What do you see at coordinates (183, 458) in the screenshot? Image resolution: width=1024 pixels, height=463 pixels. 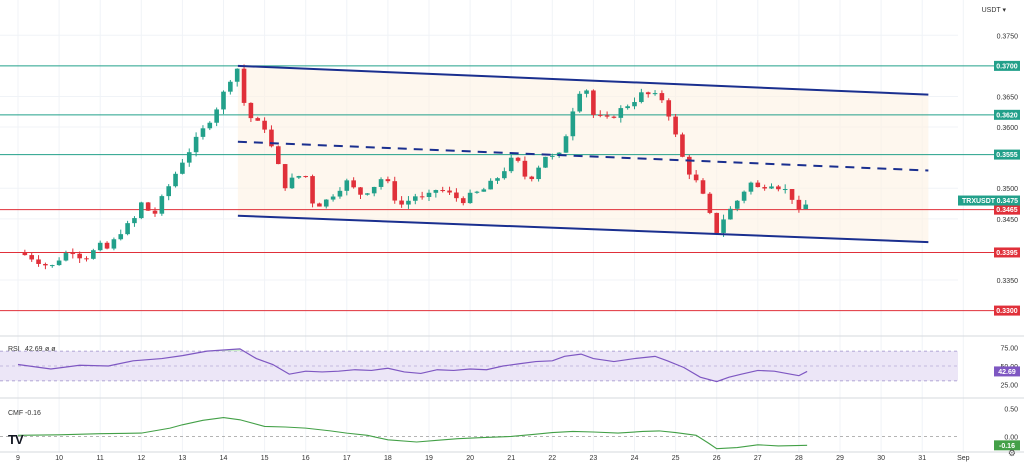 I see `x-axis-label: 13` at bounding box center [183, 458].